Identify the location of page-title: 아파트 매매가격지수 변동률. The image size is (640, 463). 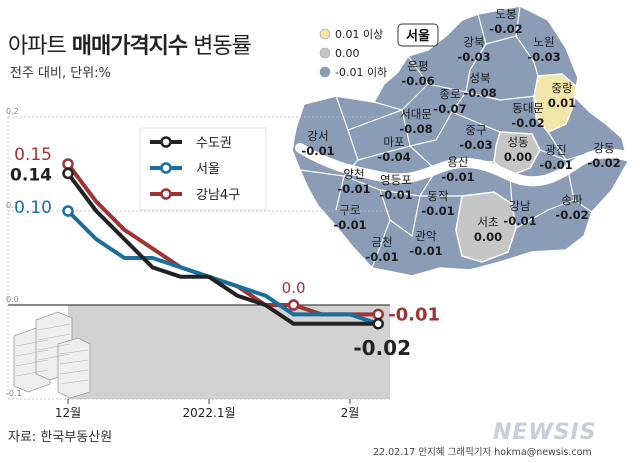
(130, 44).